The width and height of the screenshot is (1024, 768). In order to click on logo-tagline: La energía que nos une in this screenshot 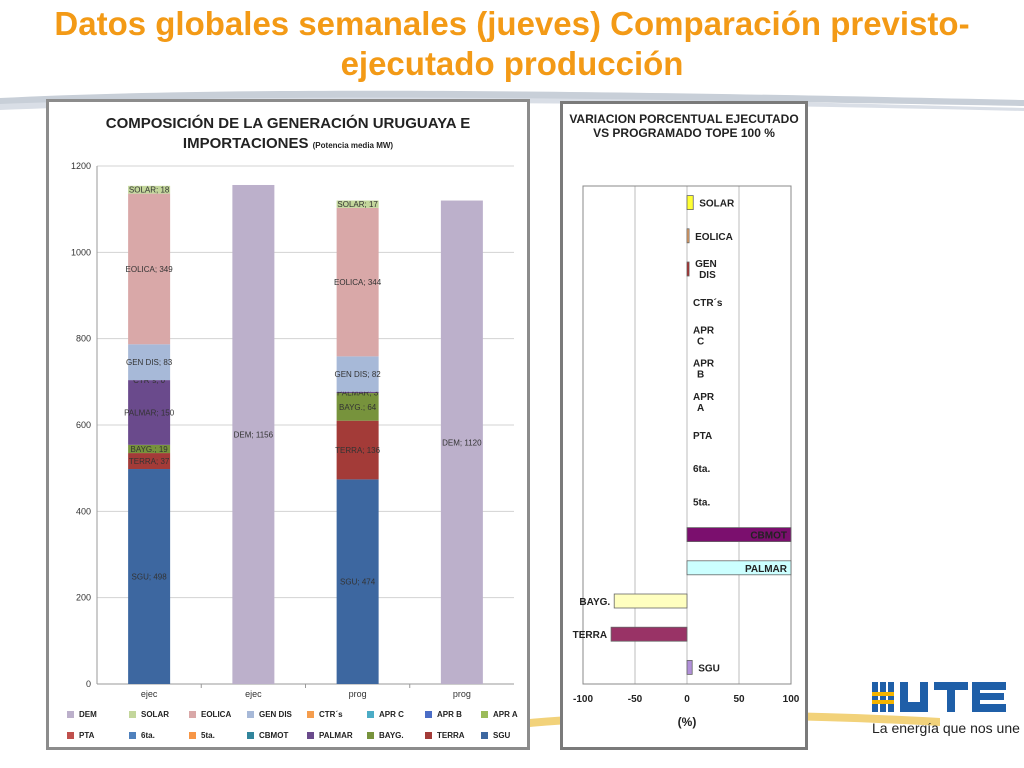, I will do `click(946, 728)`.